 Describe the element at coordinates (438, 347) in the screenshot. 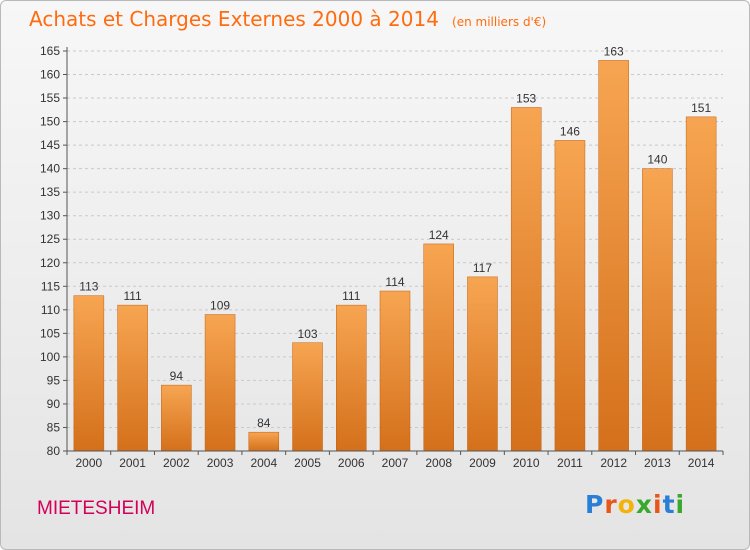

I see `bar-2008` at that location.